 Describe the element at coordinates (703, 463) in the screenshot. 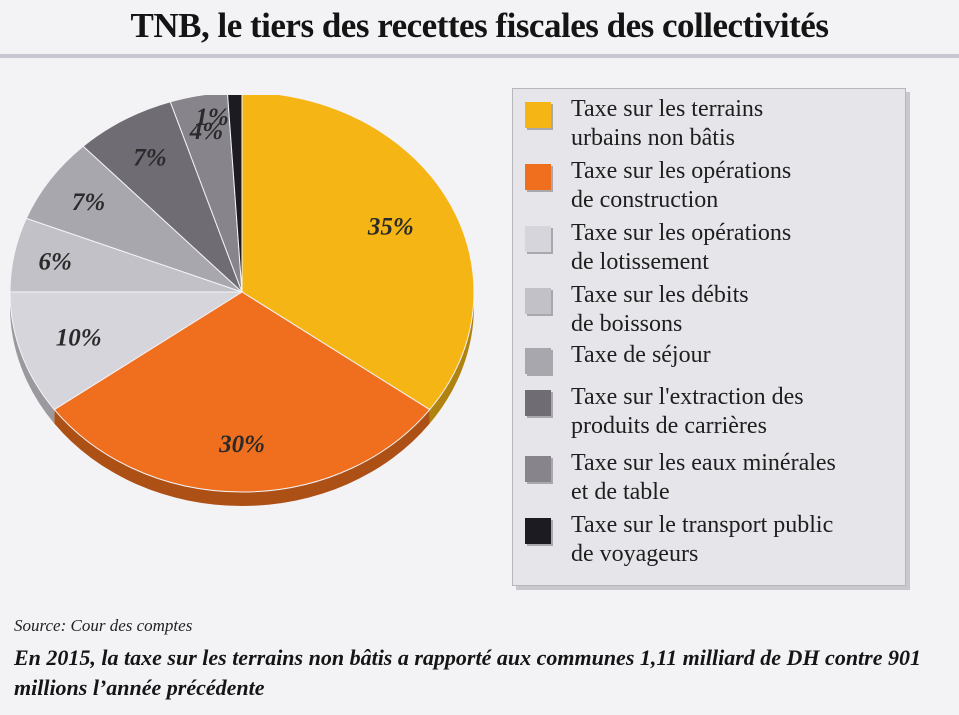

I see `legend-label: Taxe sur les eaux minérales` at that location.